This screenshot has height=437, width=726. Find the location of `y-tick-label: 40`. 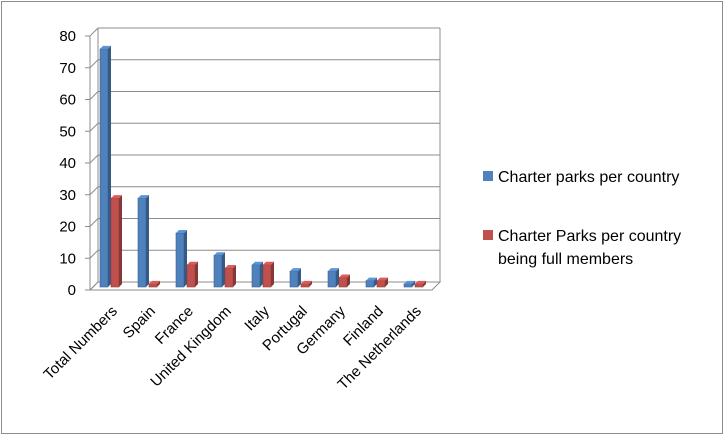

y-tick-label: 40 is located at coordinates (67, 163).